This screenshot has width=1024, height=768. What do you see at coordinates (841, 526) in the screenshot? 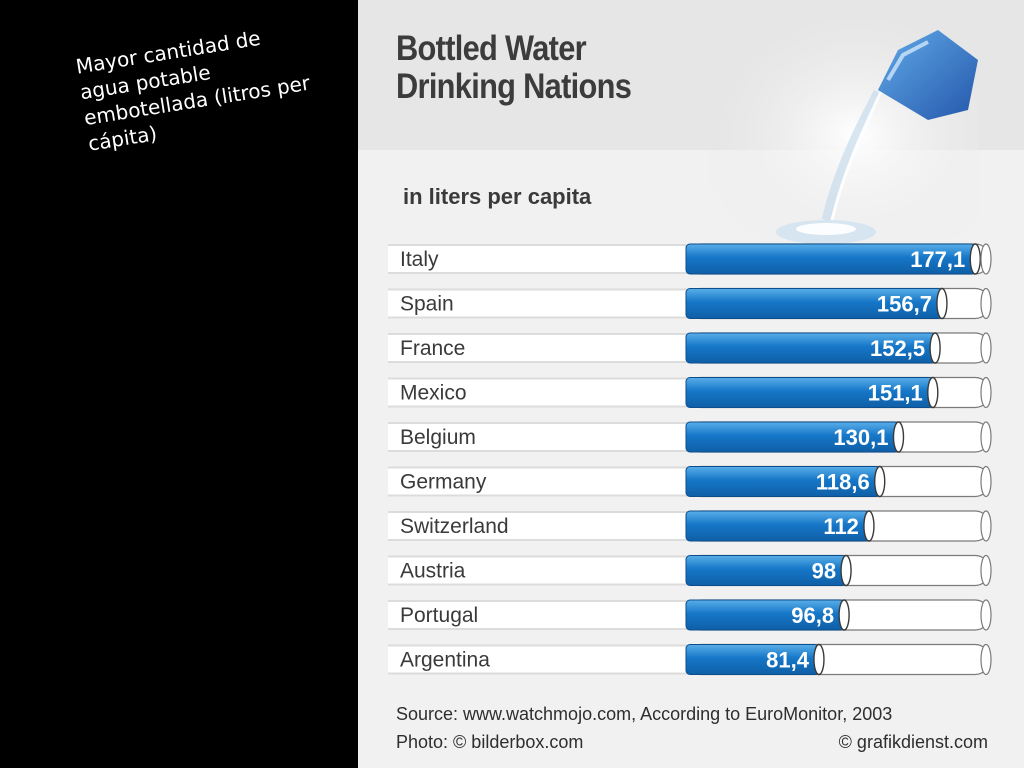
I see `value-label: 112` at bounding box center [841, 526].